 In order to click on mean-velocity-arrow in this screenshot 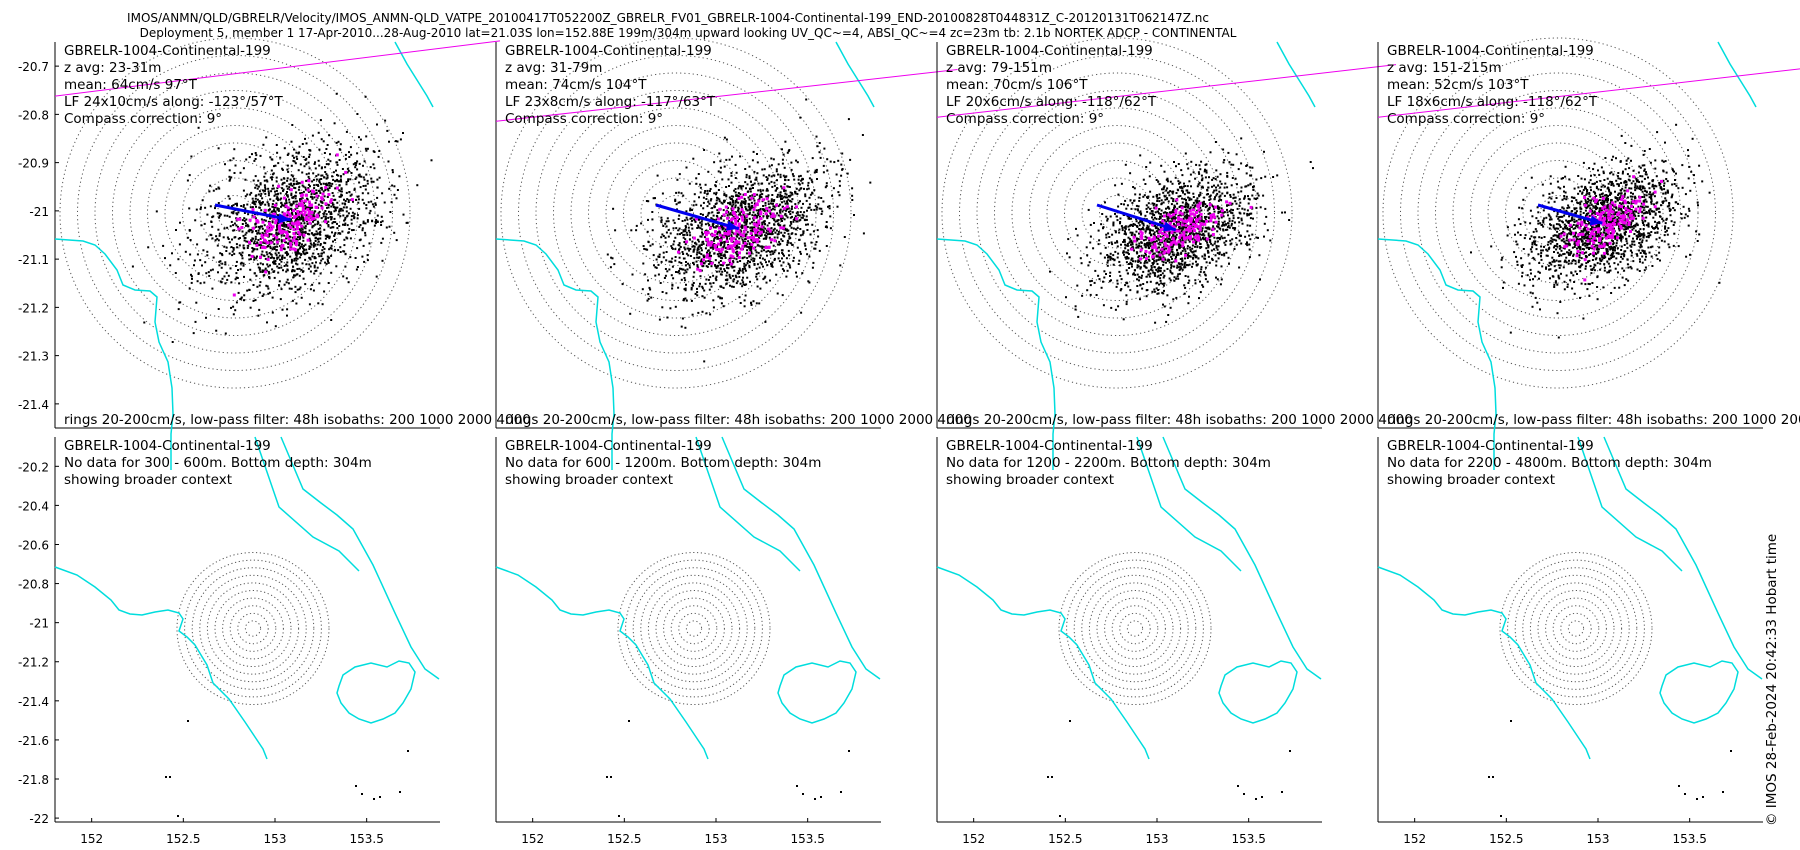, I will do `click(697, 217)`.